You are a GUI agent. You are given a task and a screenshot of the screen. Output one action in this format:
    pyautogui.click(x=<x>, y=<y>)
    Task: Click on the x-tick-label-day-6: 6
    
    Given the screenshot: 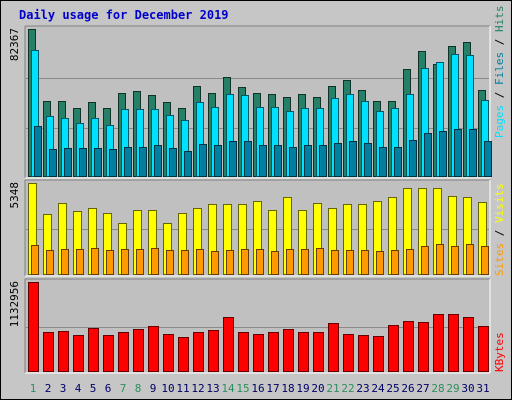 What is the action you would take?
    pyautogui.click(x=108, y=388)
    